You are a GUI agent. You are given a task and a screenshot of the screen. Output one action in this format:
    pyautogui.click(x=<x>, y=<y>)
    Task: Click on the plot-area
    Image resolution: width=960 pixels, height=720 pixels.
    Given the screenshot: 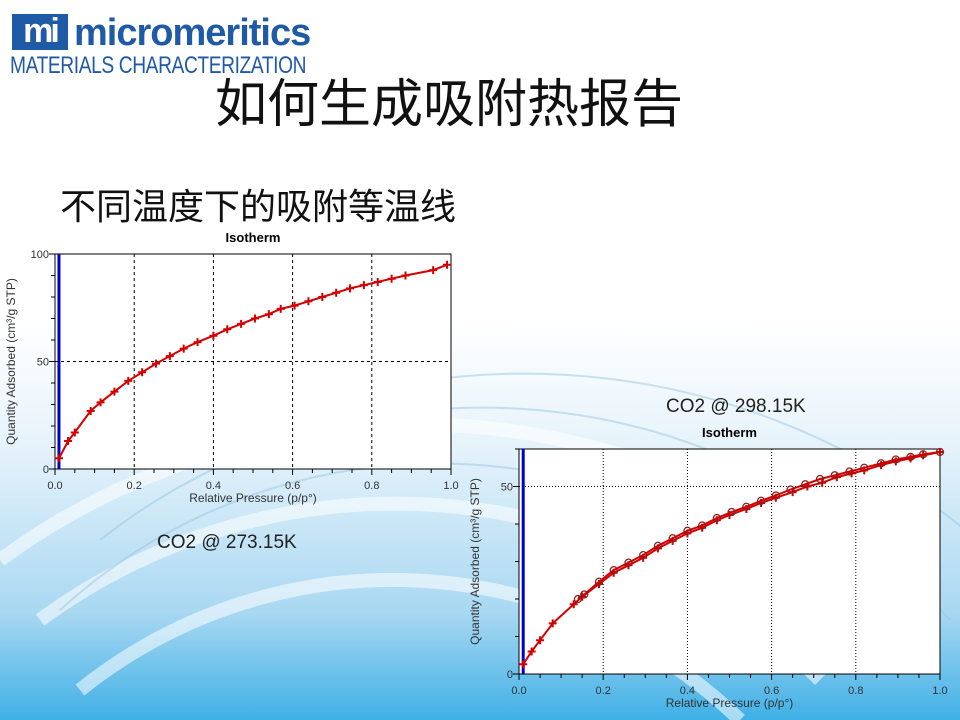 What is the action you would take?
    pyautogui.click(x=729, y=561)
    